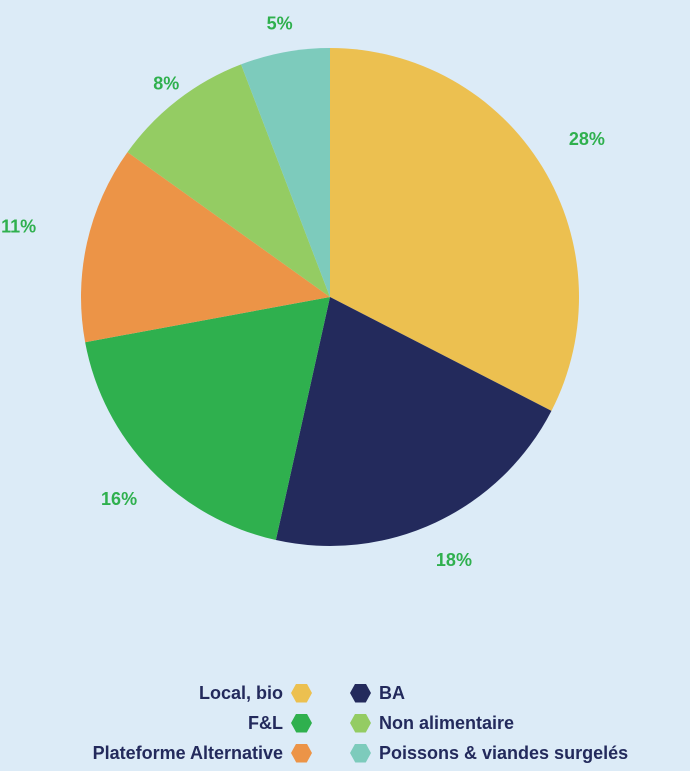 This screenshot has height=771, width=690. I want to click on legend-label: Non alimentaire, so click(447, 722).